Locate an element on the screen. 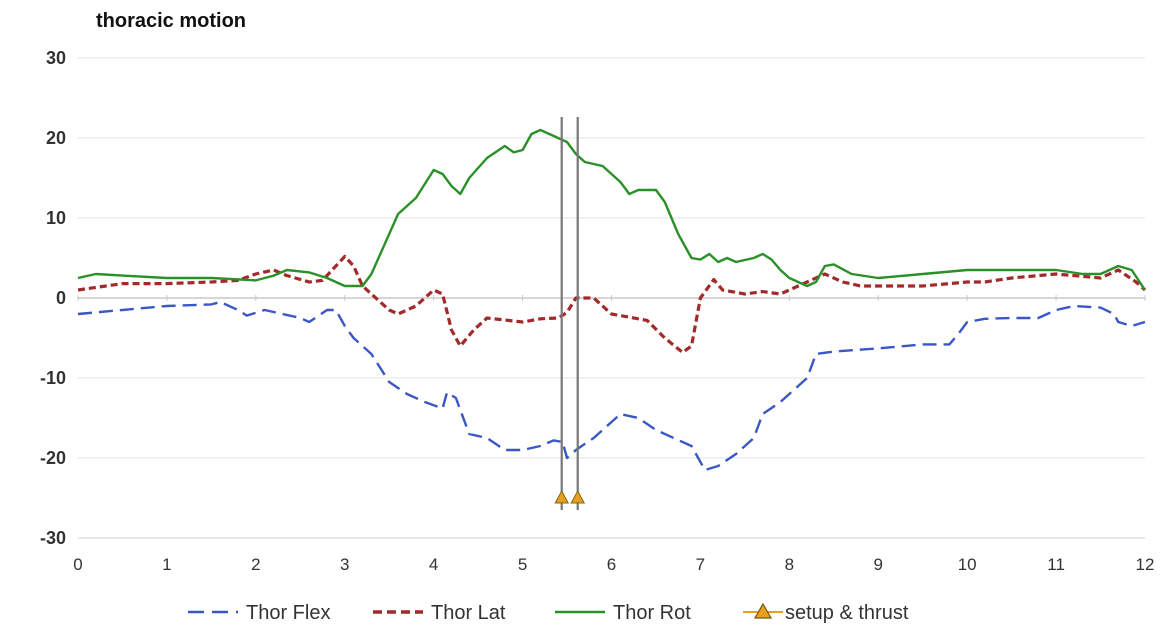  series-line-thor-lat is located at coordinates (612, 304).